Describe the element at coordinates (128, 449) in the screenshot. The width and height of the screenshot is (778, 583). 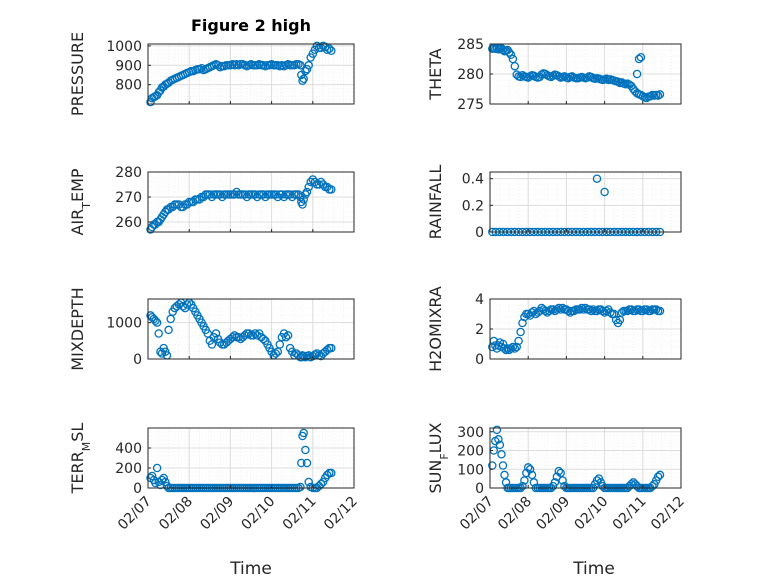
I see `y-tick-label: 400` at that location.